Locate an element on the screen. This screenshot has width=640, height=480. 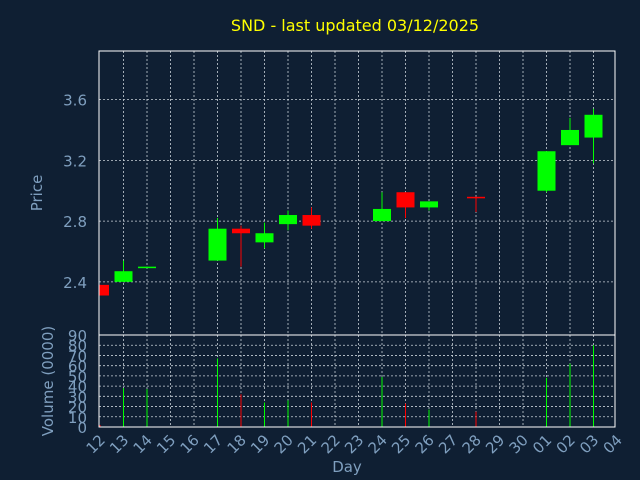
x-tick-label: 28 is located at coordinates (472, 444).